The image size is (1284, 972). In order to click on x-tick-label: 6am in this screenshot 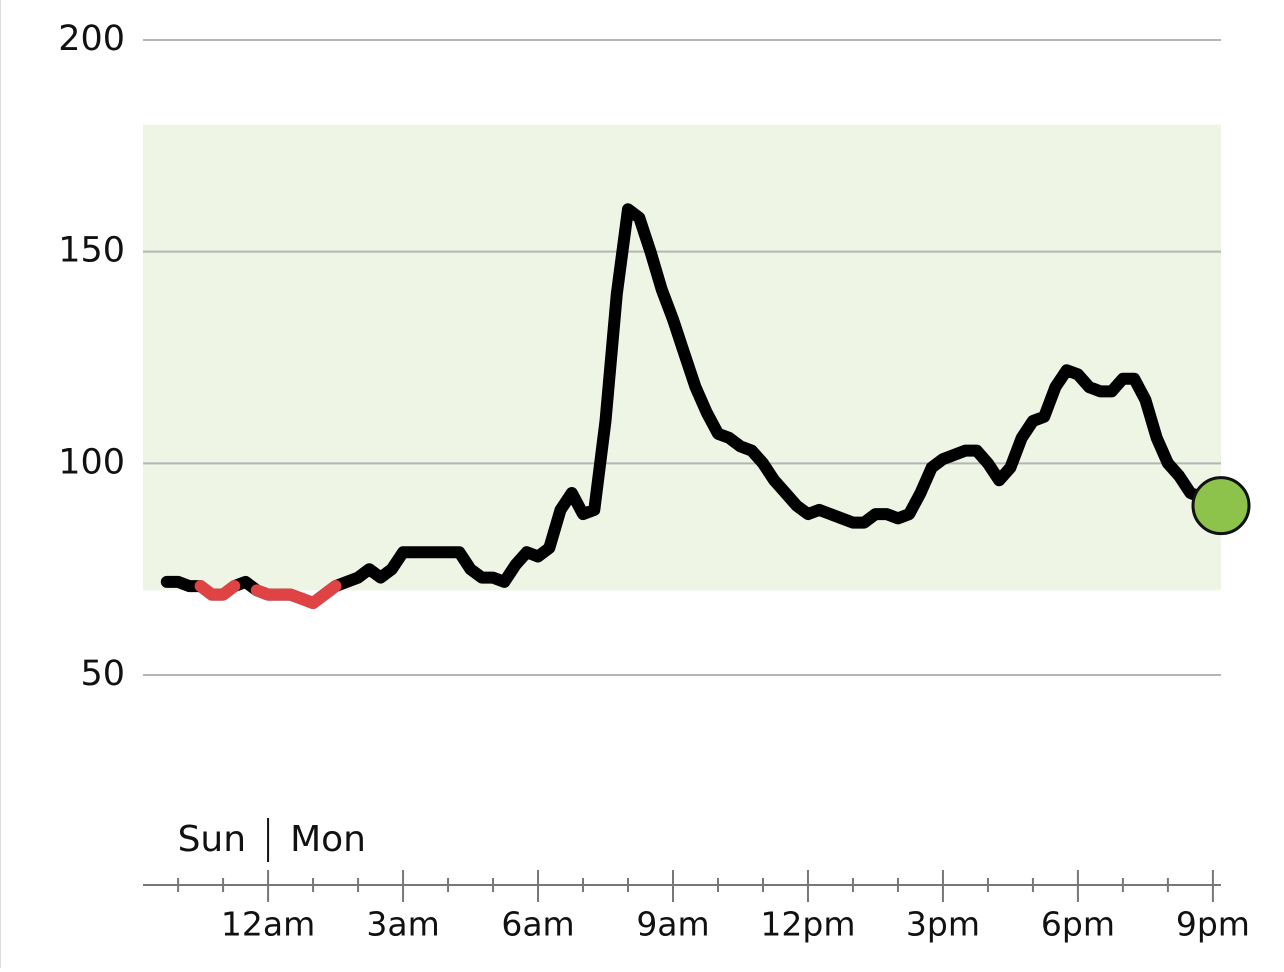, I will do `click(537, 924)`.